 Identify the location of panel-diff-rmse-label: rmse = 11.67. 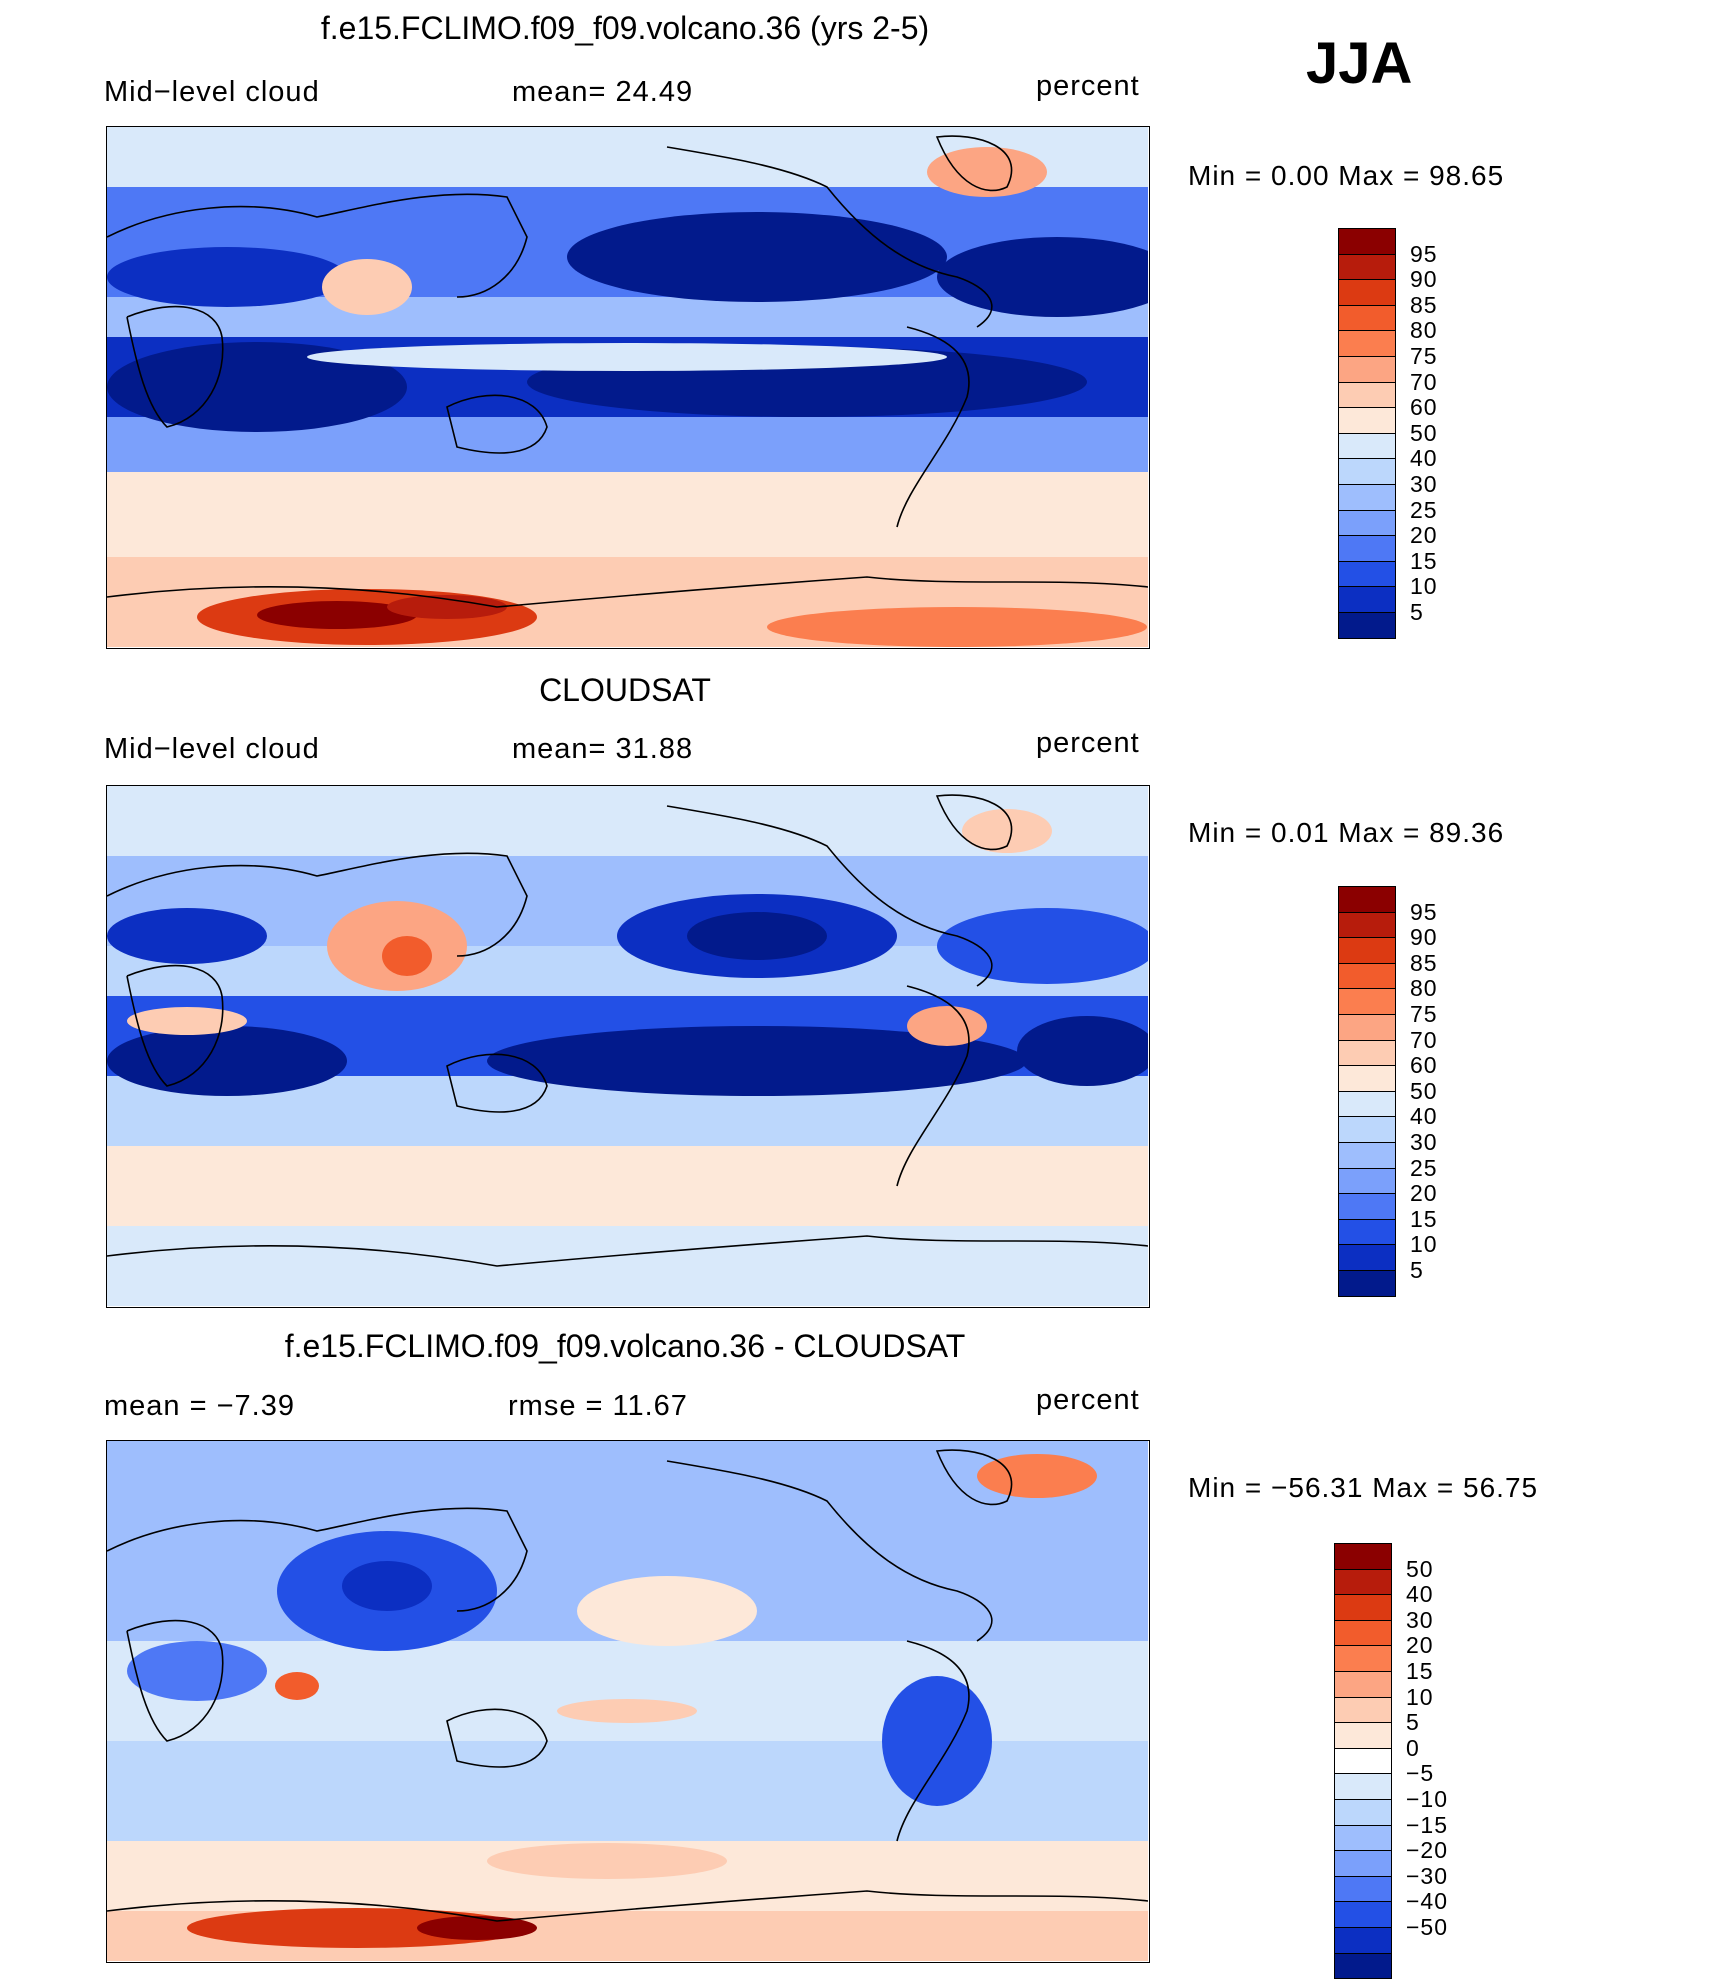
(598, 1406).